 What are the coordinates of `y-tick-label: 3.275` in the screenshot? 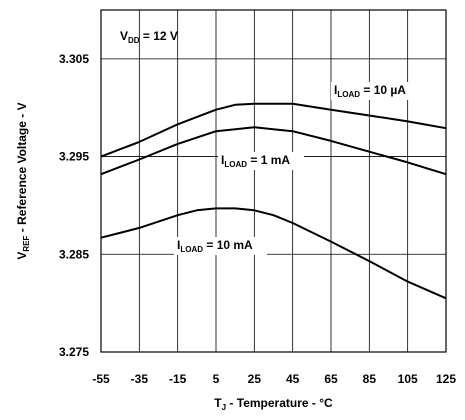 It's located at (74, 352).